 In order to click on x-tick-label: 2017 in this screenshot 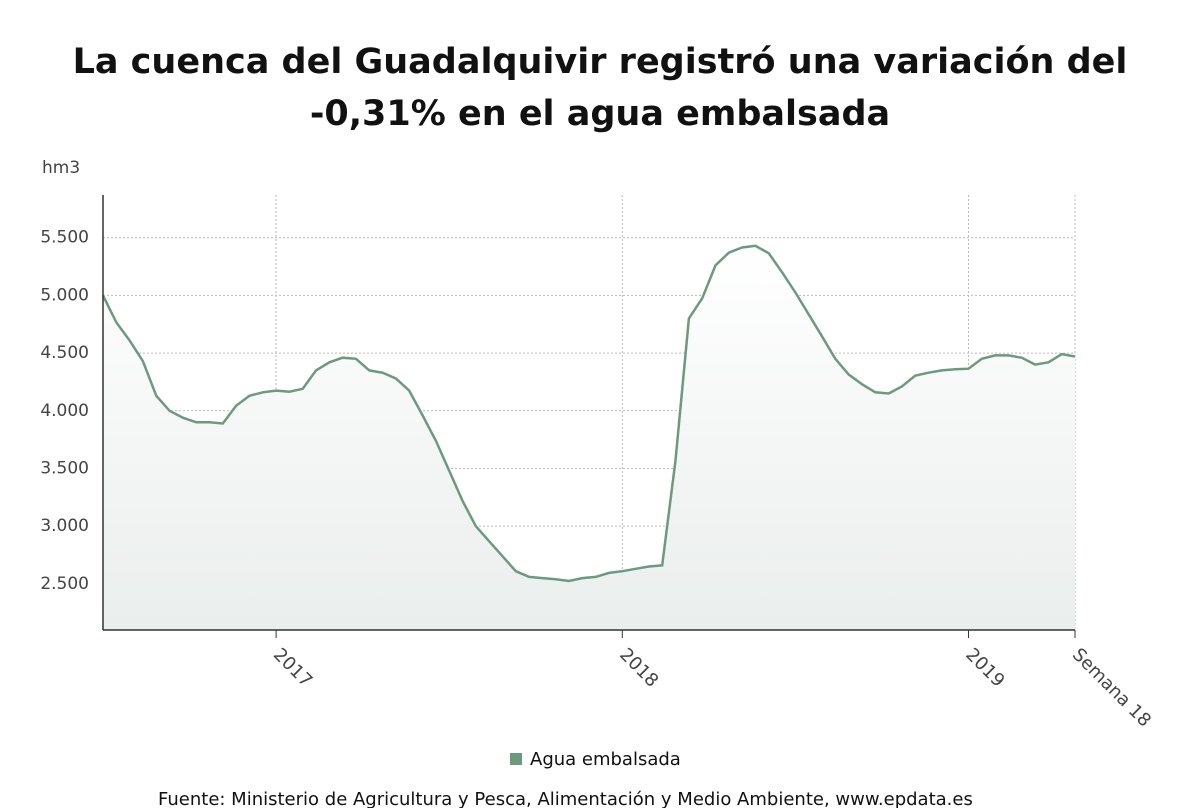, I will do `click(292, 667)`.